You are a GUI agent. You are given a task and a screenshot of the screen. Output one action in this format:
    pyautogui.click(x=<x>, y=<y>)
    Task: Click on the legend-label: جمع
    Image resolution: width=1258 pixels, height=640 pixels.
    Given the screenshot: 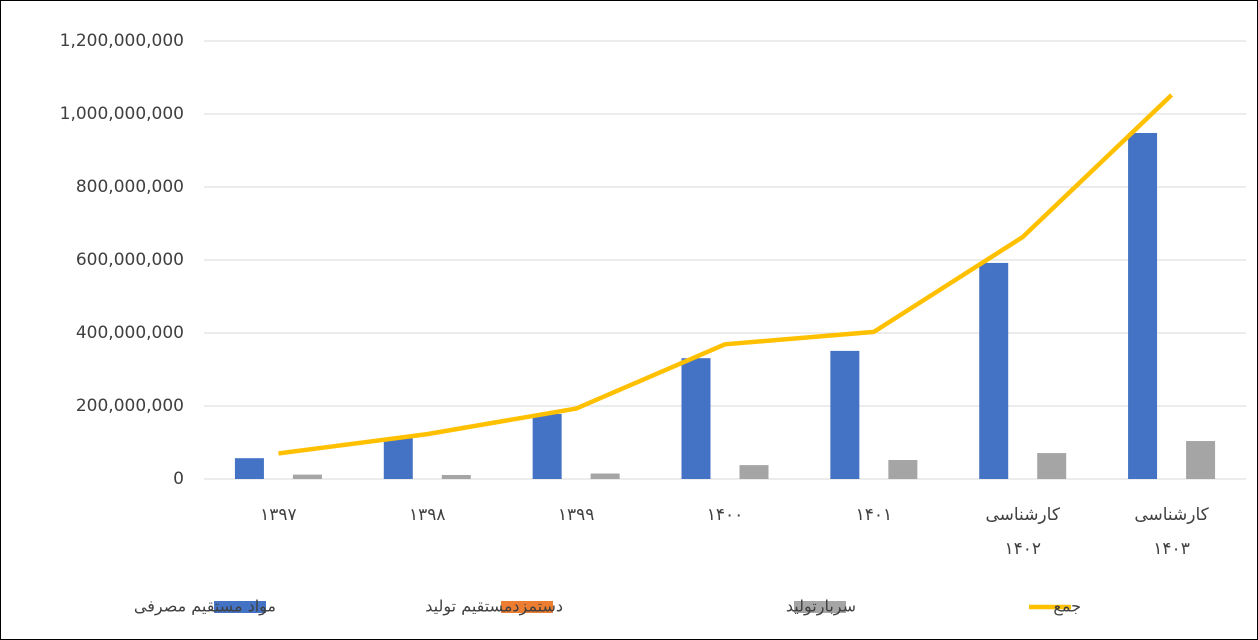 What is the action you would take?
    pyautogui.click(x=1067, y=607)
    